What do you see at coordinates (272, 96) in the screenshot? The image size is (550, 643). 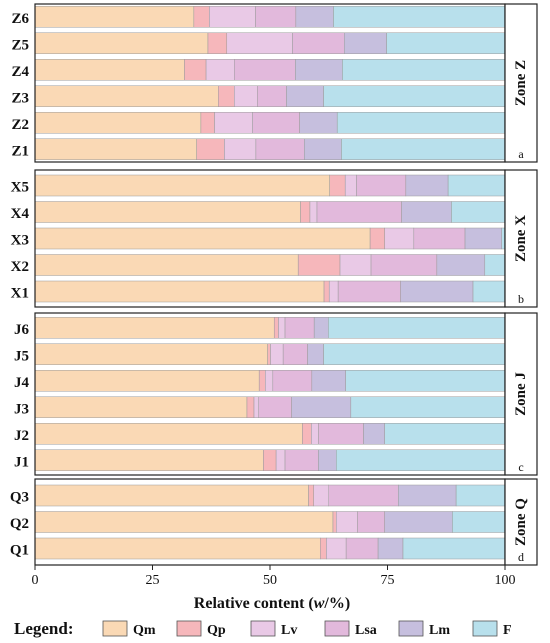 I see `bar-segment-z3-lsa` at bounding box center [272, 96].